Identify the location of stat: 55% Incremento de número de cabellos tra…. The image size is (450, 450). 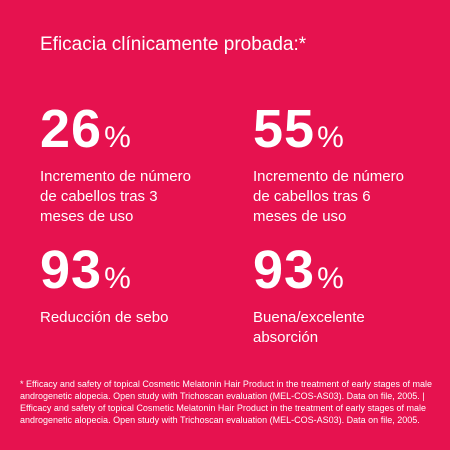
(338, 164).